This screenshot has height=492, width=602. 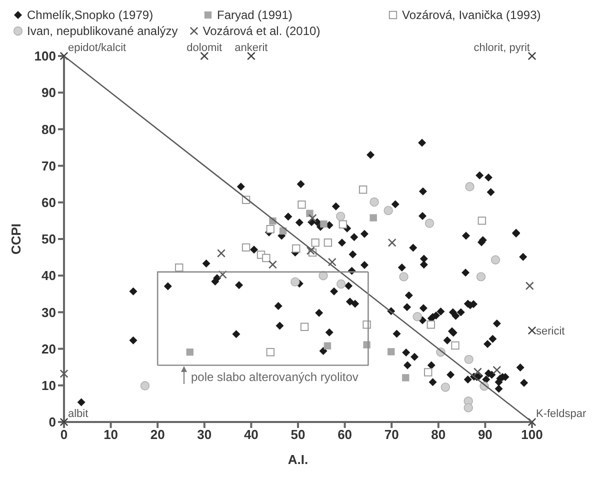 What do you see at coordinates (502, 48) in the screenshot?
I see `annotation: chlorit, pyrit` at bounding box center [502, 48].